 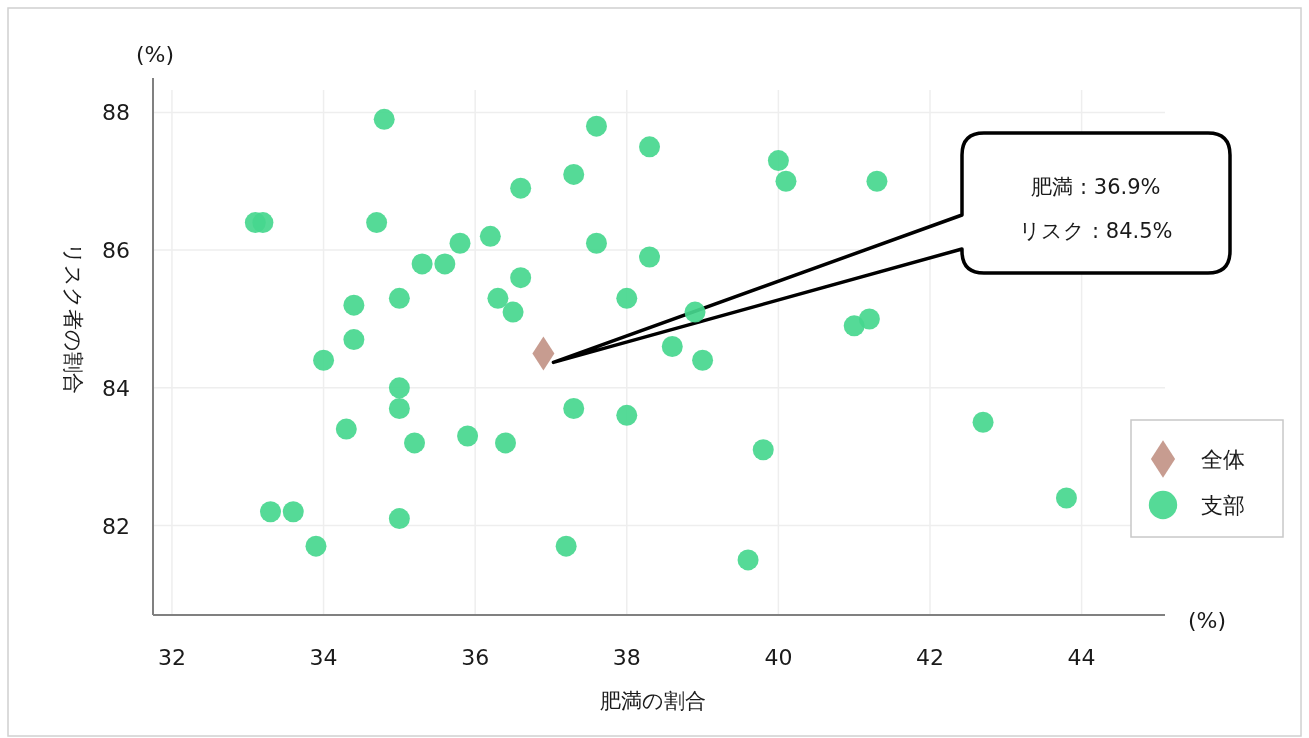 What do you see at coordinates (116, 251) in the screenshot?
I see `y-tick-label: 86` at bounding box center [116, 251].